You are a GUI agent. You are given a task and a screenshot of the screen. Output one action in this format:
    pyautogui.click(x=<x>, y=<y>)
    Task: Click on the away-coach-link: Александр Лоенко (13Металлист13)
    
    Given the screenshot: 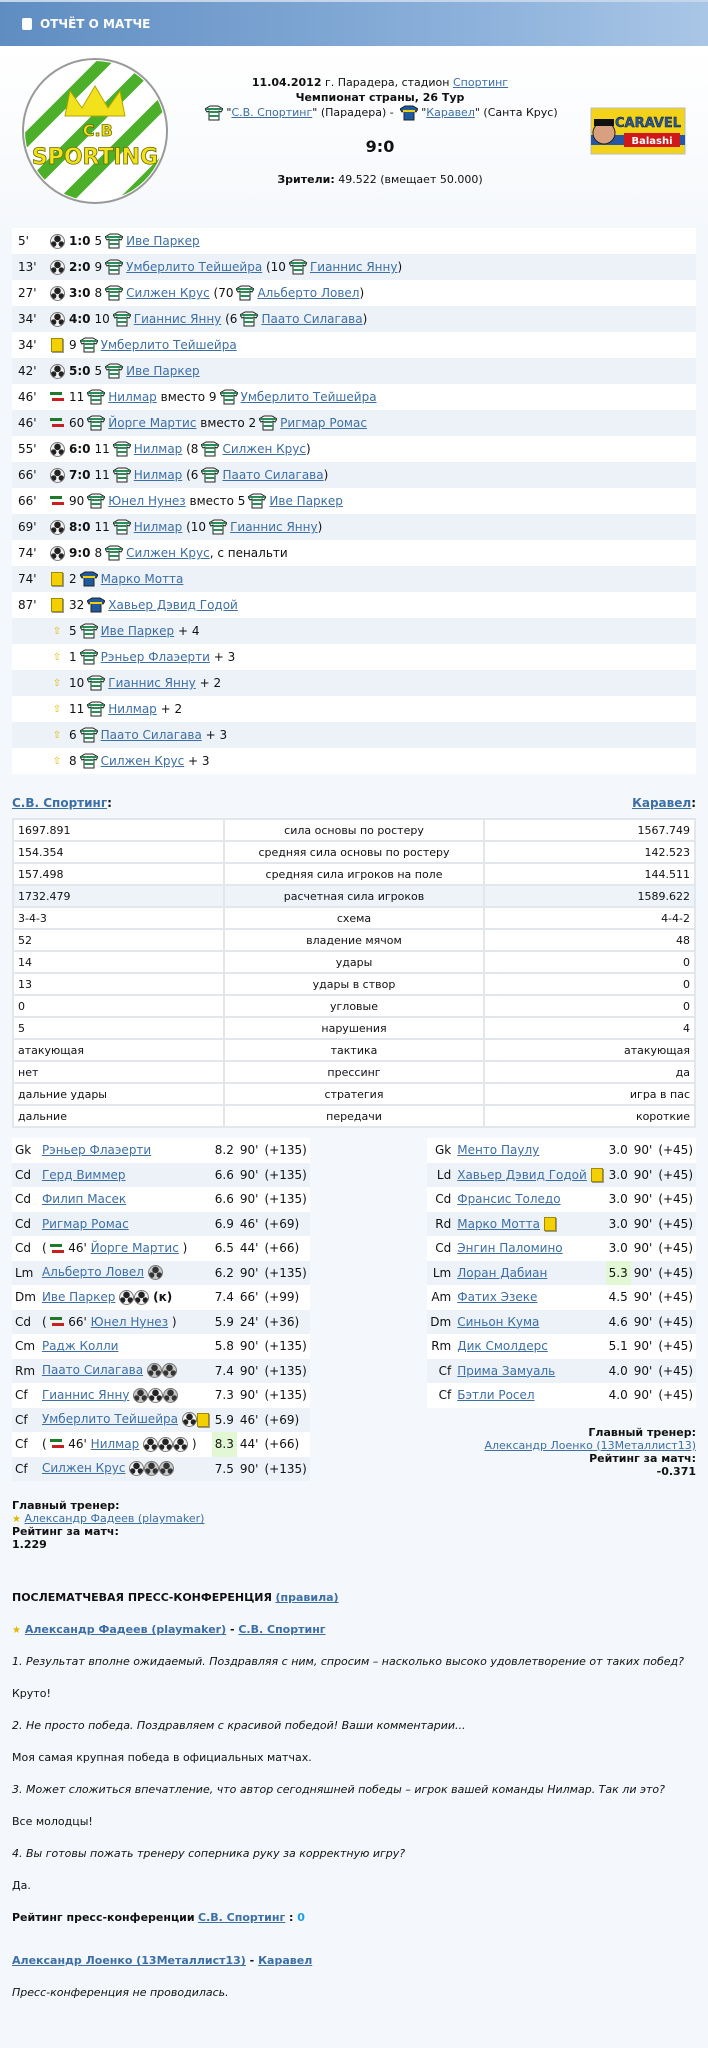 What is the action you would take?
    pyautogui.click(x=590, y=1445)
    